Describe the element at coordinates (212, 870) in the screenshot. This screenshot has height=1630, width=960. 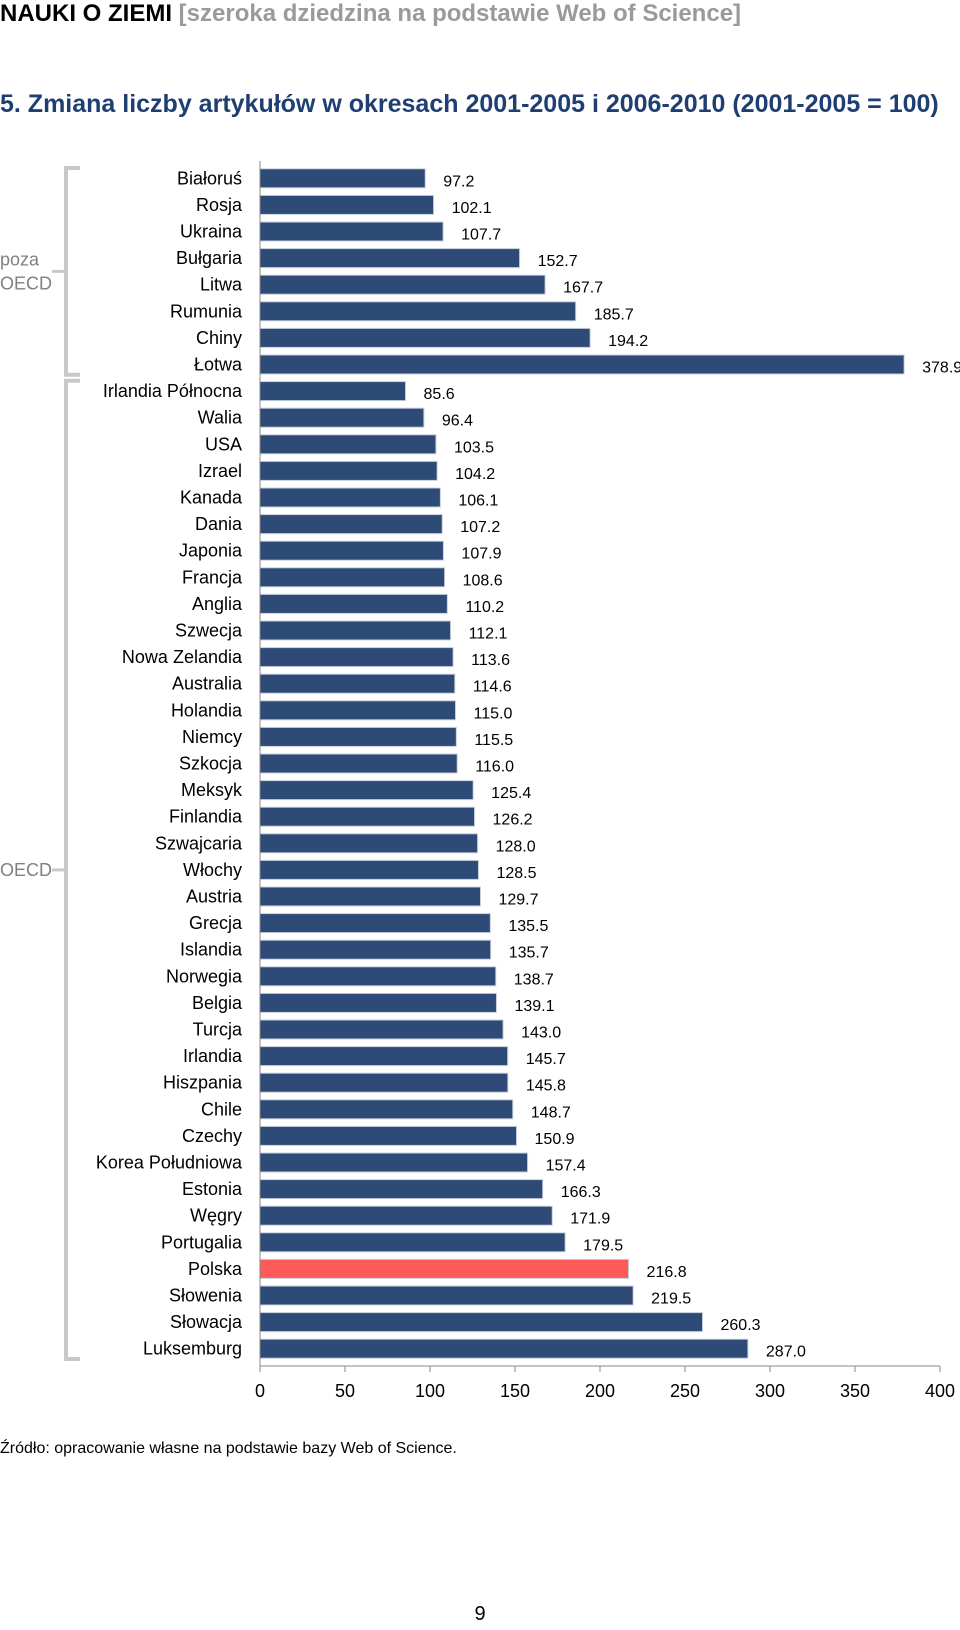
I see `category-label: Włochy` at that location.